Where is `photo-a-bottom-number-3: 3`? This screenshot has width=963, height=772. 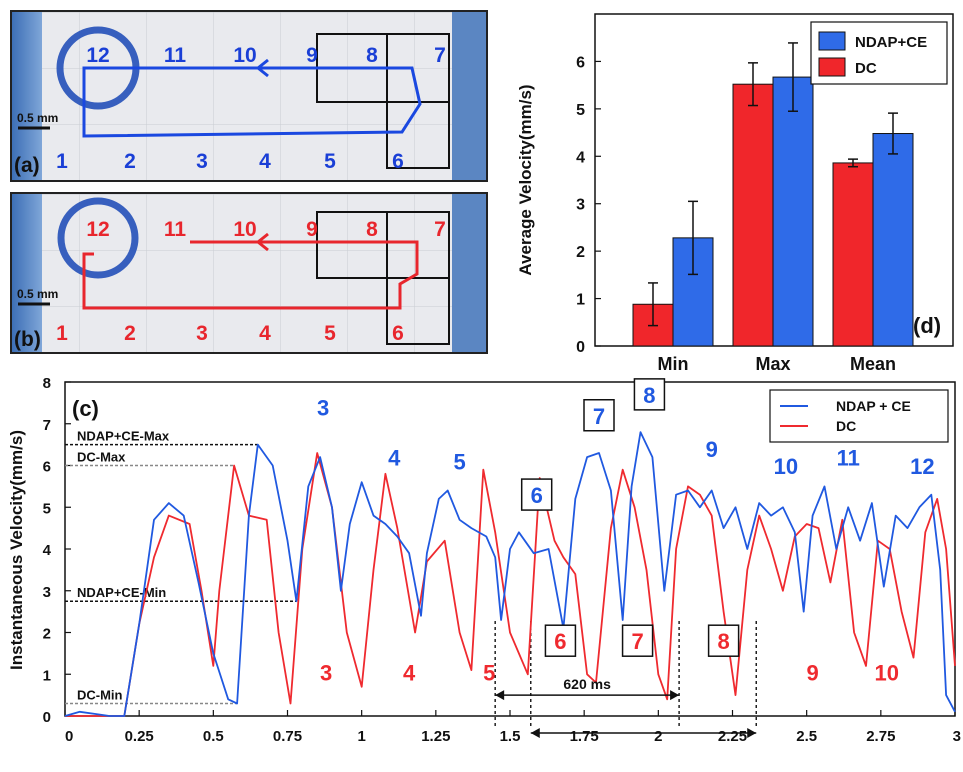
photo-a-bottom-number-3: 3 is located at coordinates (202, 161).